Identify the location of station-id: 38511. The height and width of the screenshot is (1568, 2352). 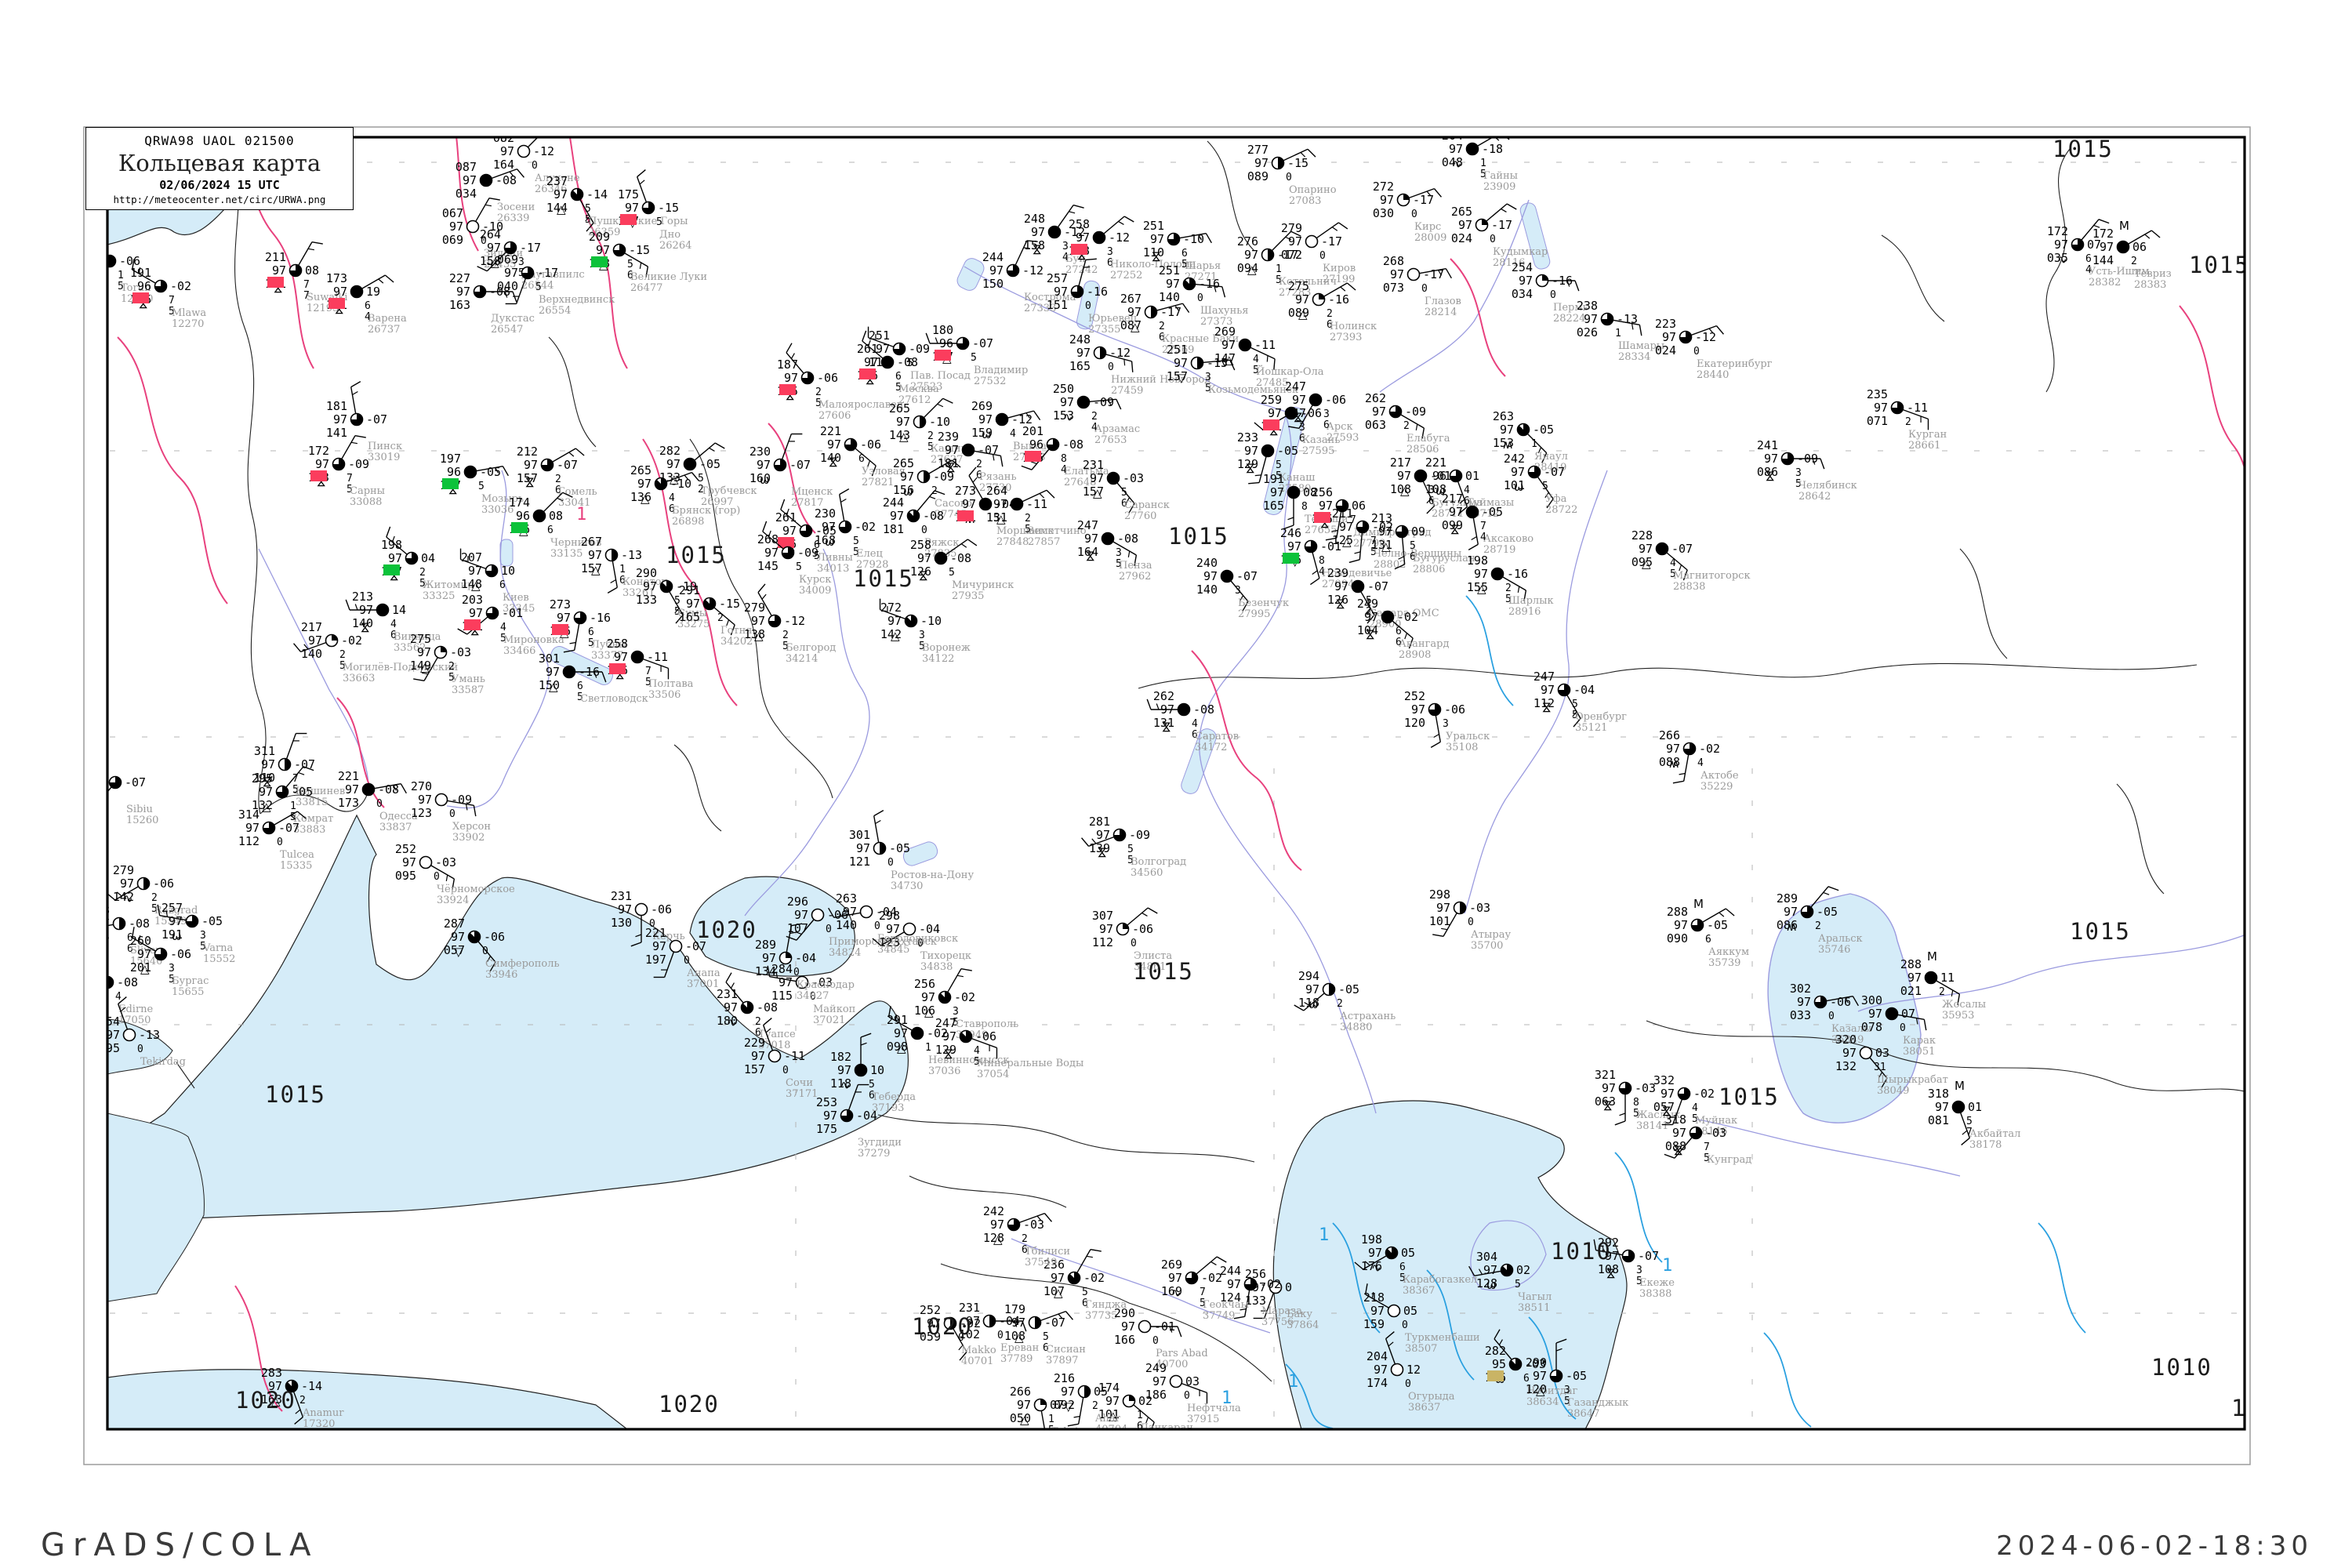
(1534, 1308).